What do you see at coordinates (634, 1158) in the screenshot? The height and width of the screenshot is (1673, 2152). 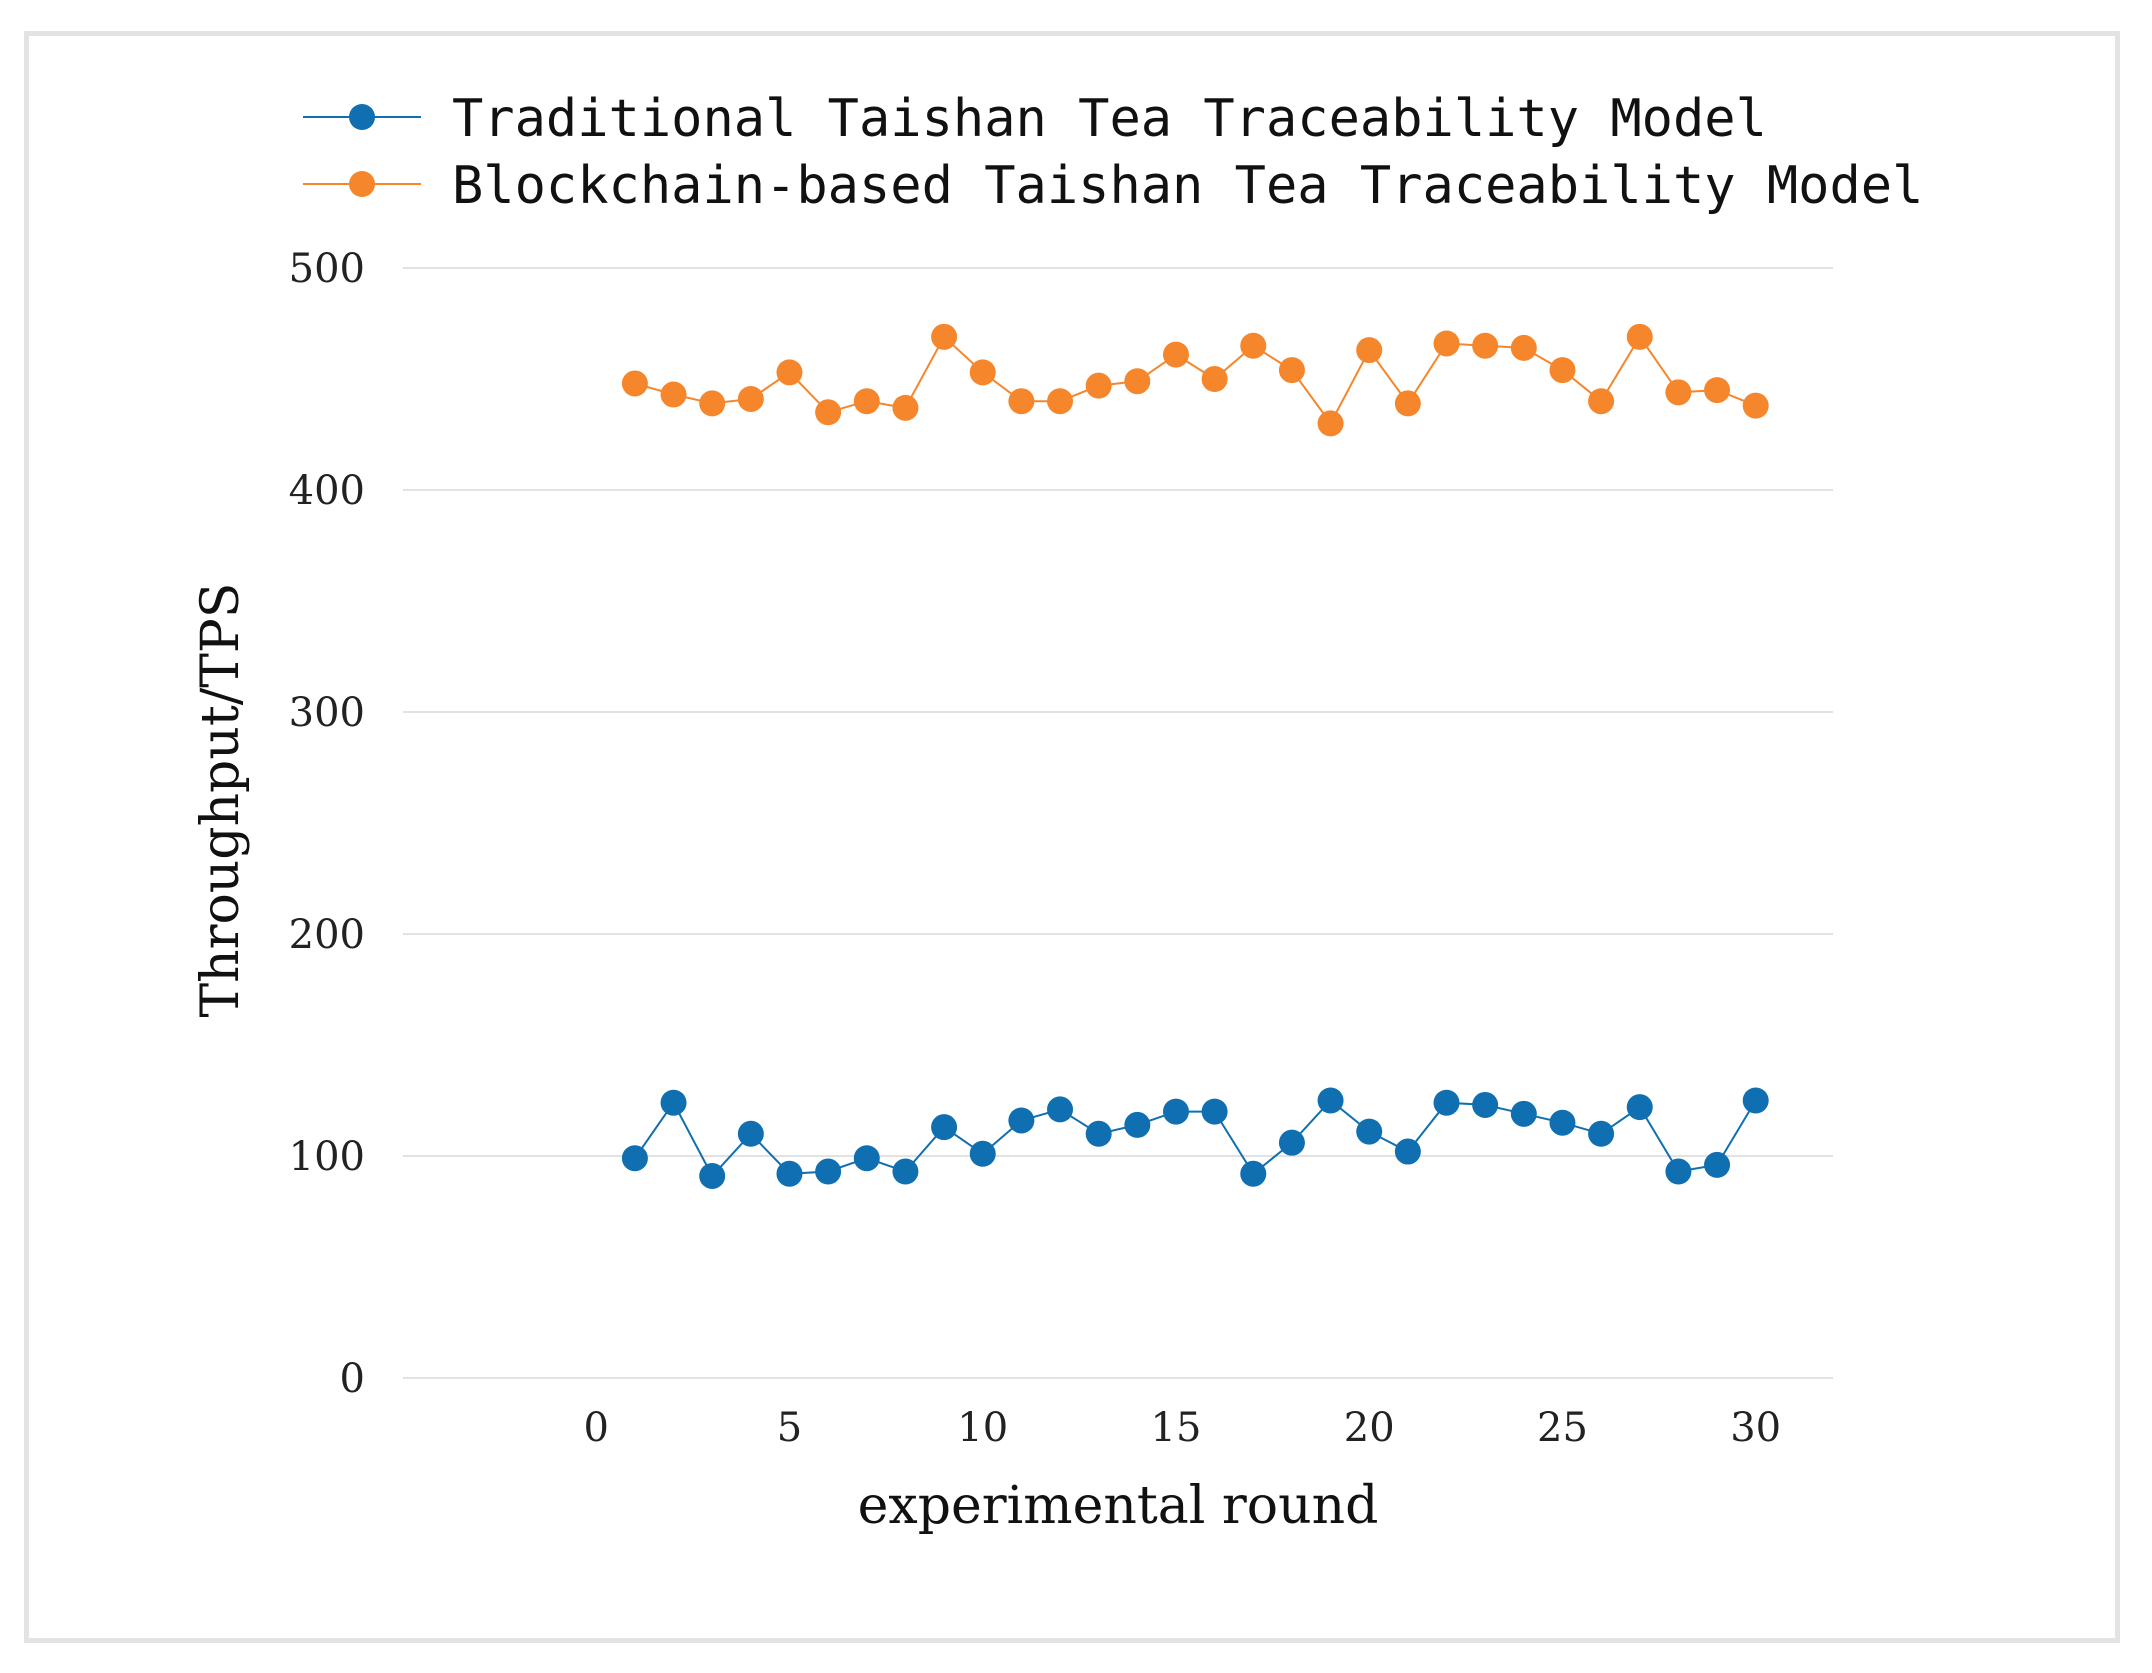 I see `data-point-s0-x1` at bounding box center [634, 1158].